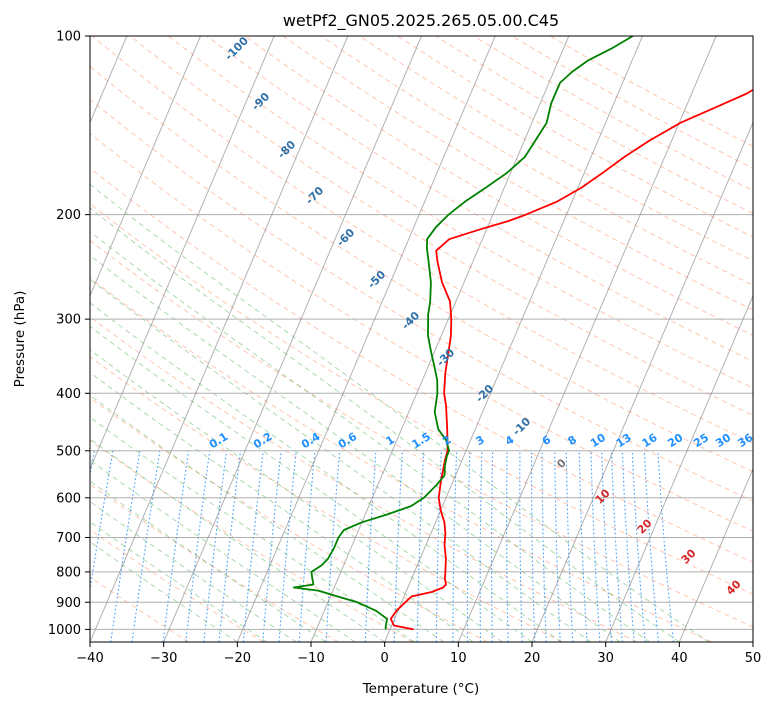 The height and width of the screenshot is (708, 775). What do you see at coordinates (311, 441) in the screenshot?
I see `mixing-ratio-label: 0.4` at bounding box center [311, 441].